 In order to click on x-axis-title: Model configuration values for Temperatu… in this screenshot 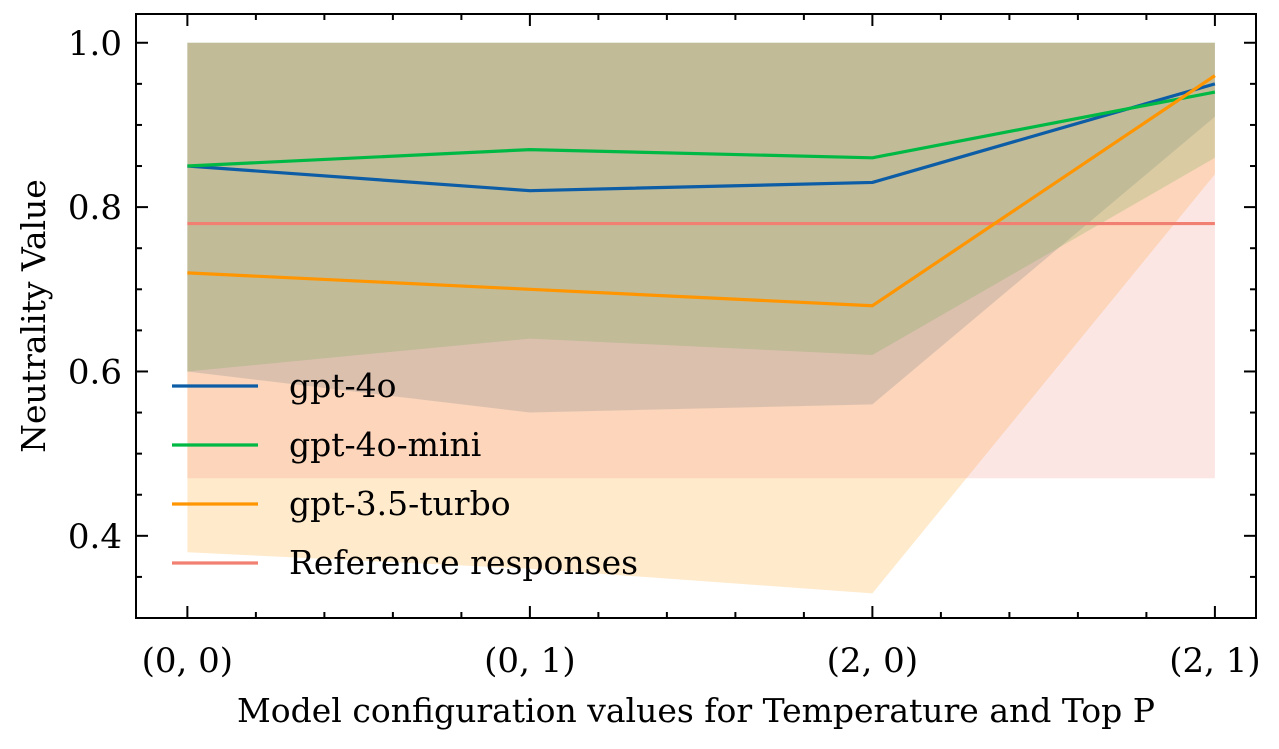, I will do `click(696, 710)`.